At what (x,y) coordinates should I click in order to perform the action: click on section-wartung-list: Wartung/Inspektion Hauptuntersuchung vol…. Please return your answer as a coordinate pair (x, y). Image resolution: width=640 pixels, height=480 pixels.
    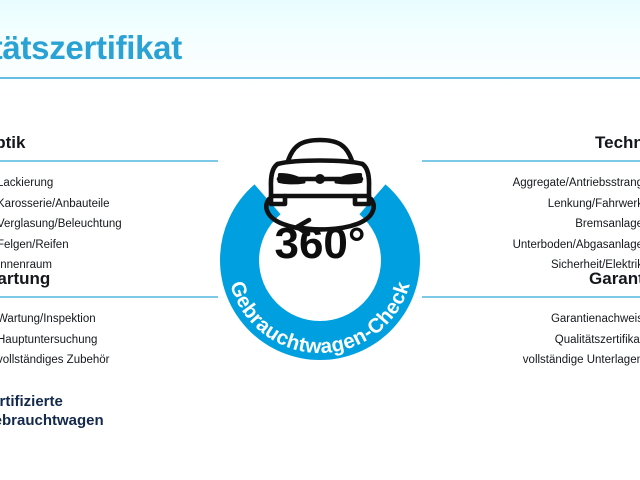
    Looking at the image, I should click on (109, 340).